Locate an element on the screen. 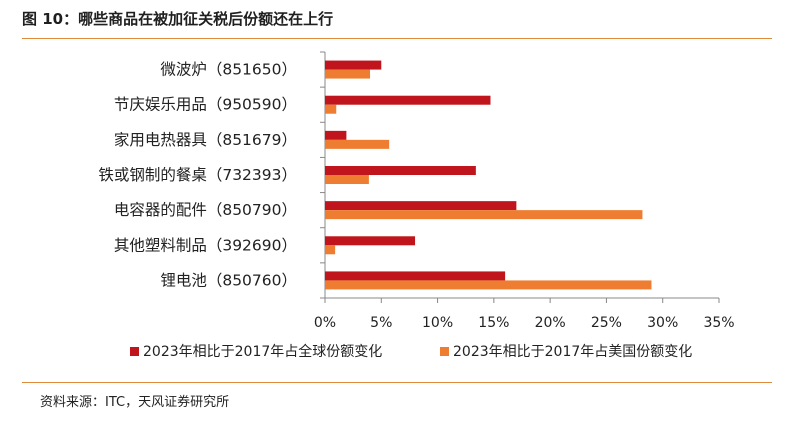 This screenshot has height=432, width=793. category-label: 锂电池（850760） is located at coordinates (228, 280).